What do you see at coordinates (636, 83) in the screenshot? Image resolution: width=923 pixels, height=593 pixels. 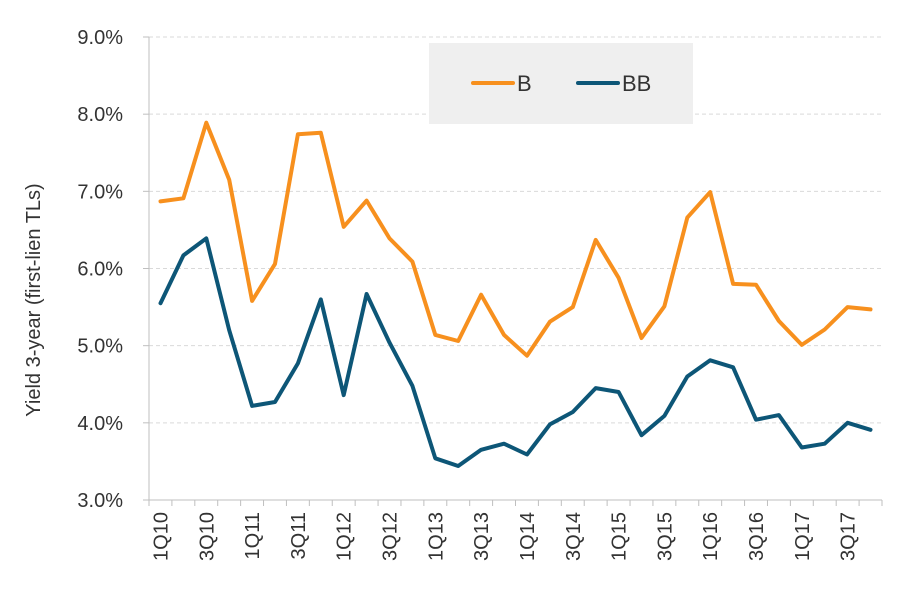 I see `legend-label-bb: BB` at bounding box center [636, 83].